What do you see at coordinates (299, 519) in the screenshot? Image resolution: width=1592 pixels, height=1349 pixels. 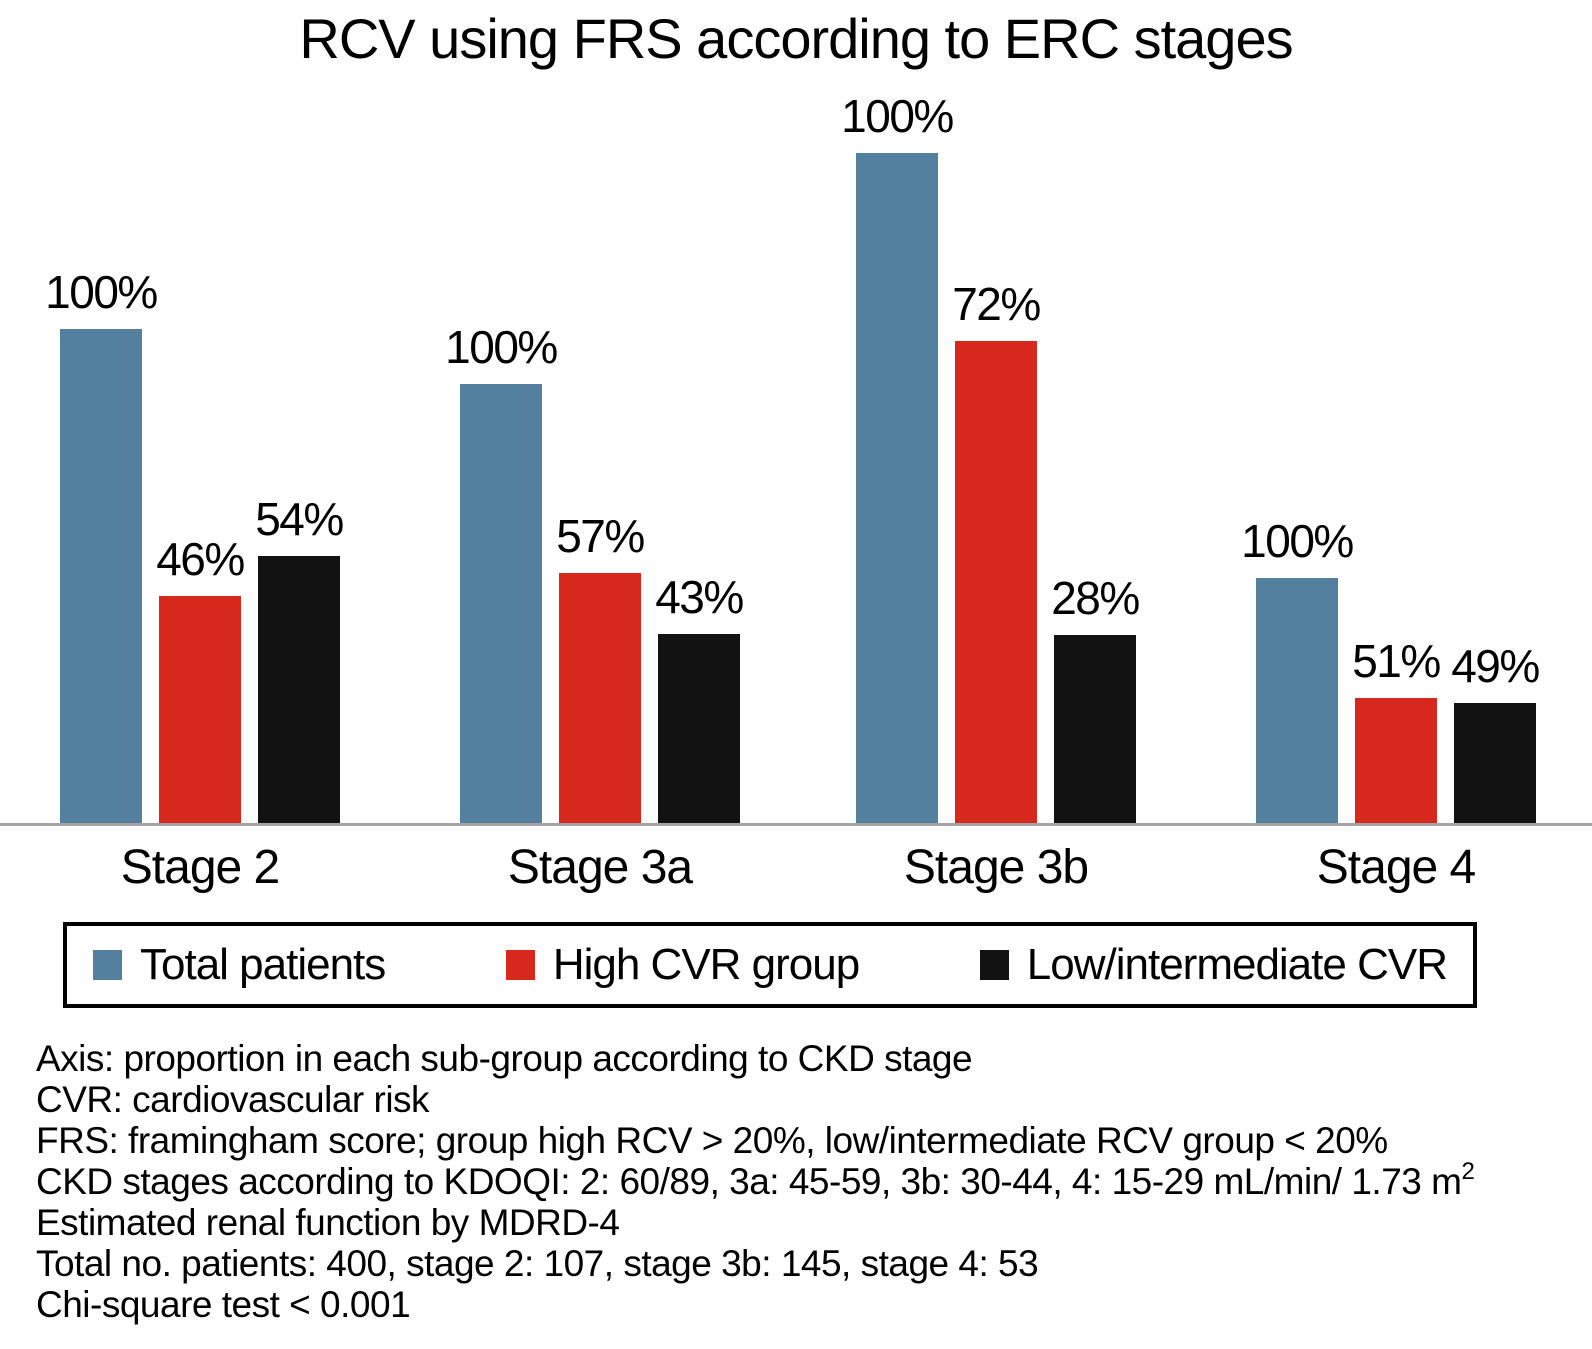 I see `bar-value-label-low-intermediate-cvr-stage-2: 54%` at bounding box center [299, 519].